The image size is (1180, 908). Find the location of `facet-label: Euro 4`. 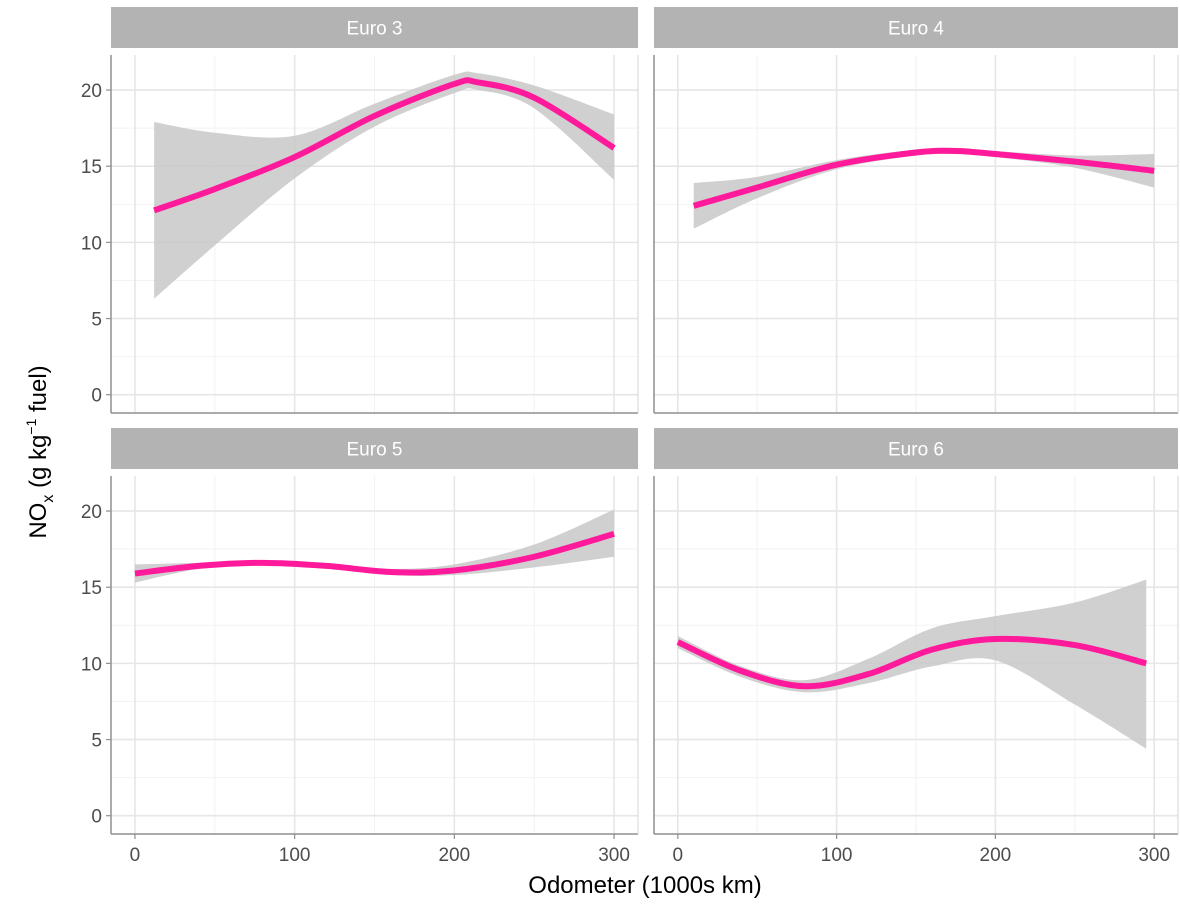

facet-label: Euro 4 is located at coordinates (916, 29).